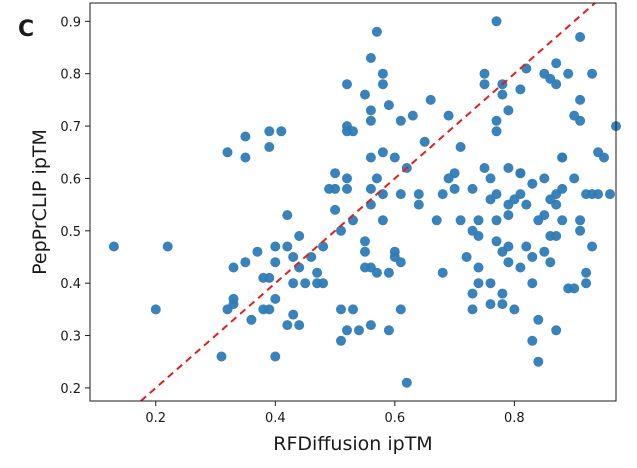 The width and height of the screenshot is (637, 468). Describe the element at coordinates (70, 337) in the screenshot. I see `y-tick-label: 0.3` at that location.